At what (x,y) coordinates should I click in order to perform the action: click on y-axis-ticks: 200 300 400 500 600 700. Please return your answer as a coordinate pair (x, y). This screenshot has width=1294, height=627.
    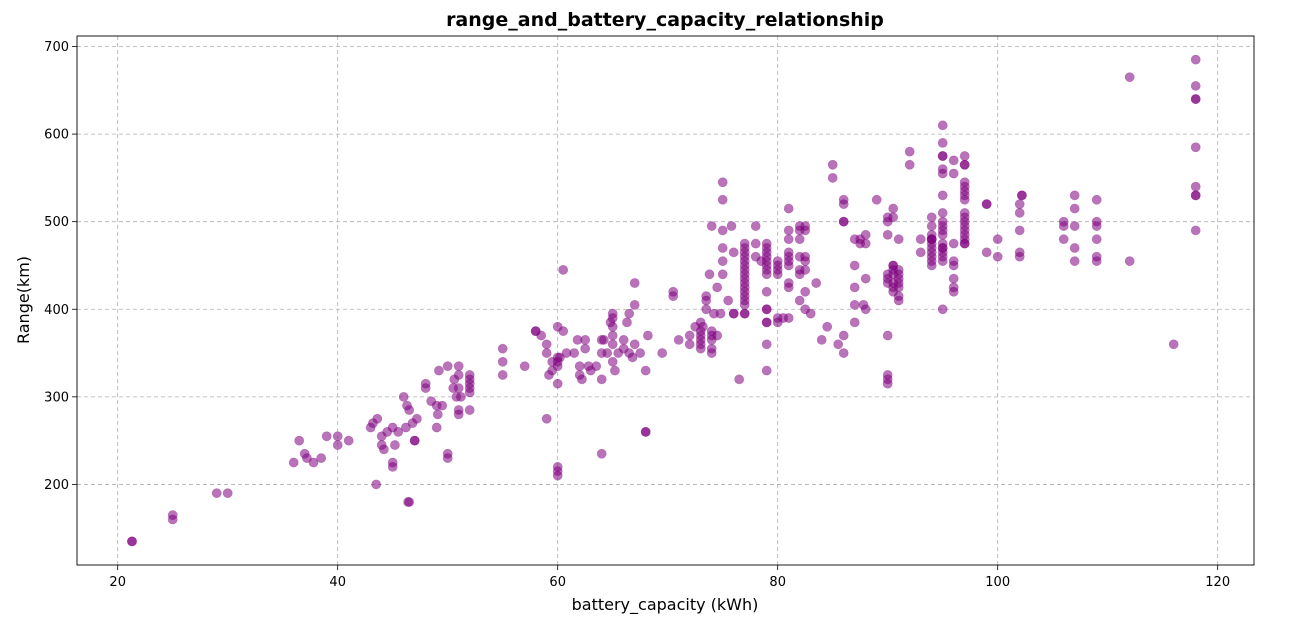
    Looking at the image, I should click on (60, 266).